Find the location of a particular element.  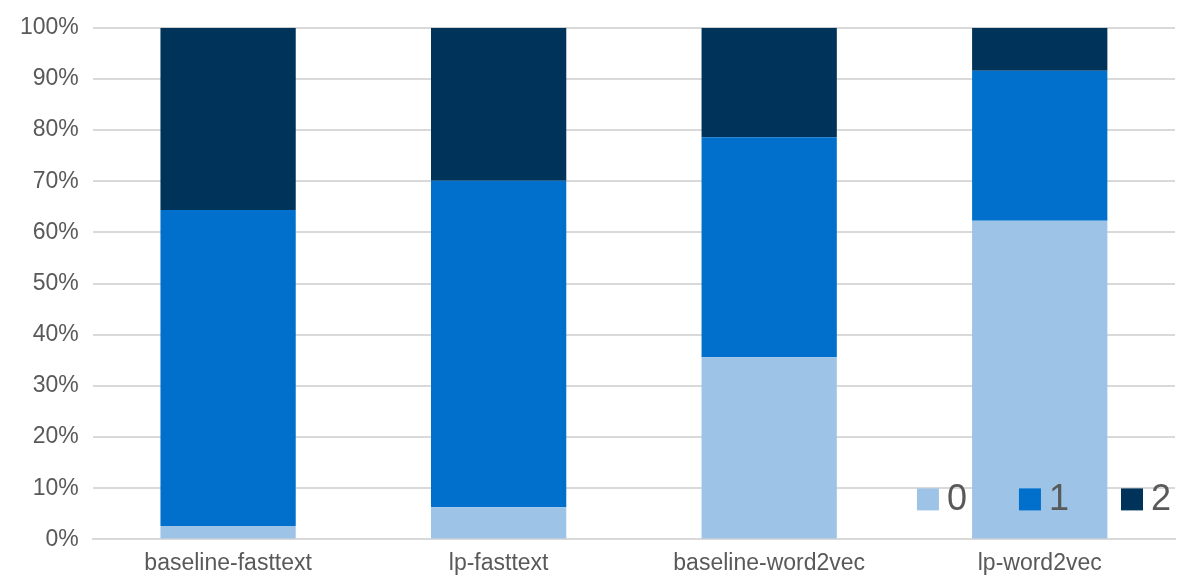

legend-label: 1 is located at coordinates (1058, 498).